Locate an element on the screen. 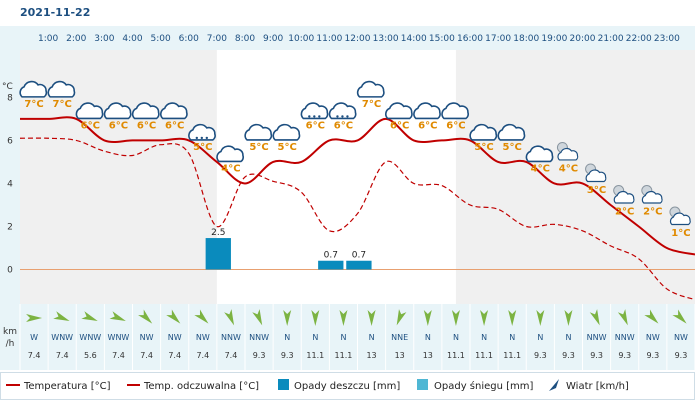 The width and height of the screenshot is (695, 408). wind-direction: NNE is located at coordinates (399, 337).